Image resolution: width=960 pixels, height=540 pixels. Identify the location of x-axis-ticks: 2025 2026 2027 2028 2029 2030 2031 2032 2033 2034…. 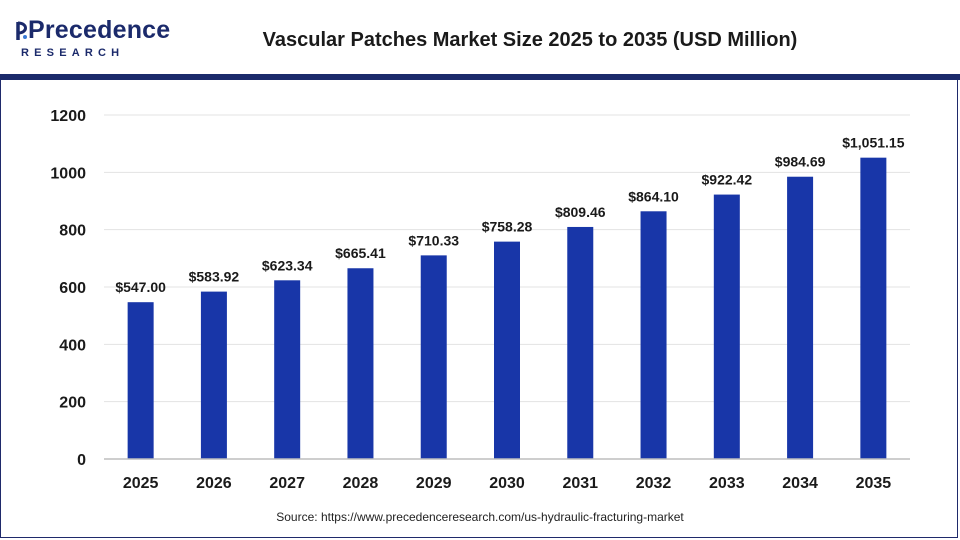
(507, 483).